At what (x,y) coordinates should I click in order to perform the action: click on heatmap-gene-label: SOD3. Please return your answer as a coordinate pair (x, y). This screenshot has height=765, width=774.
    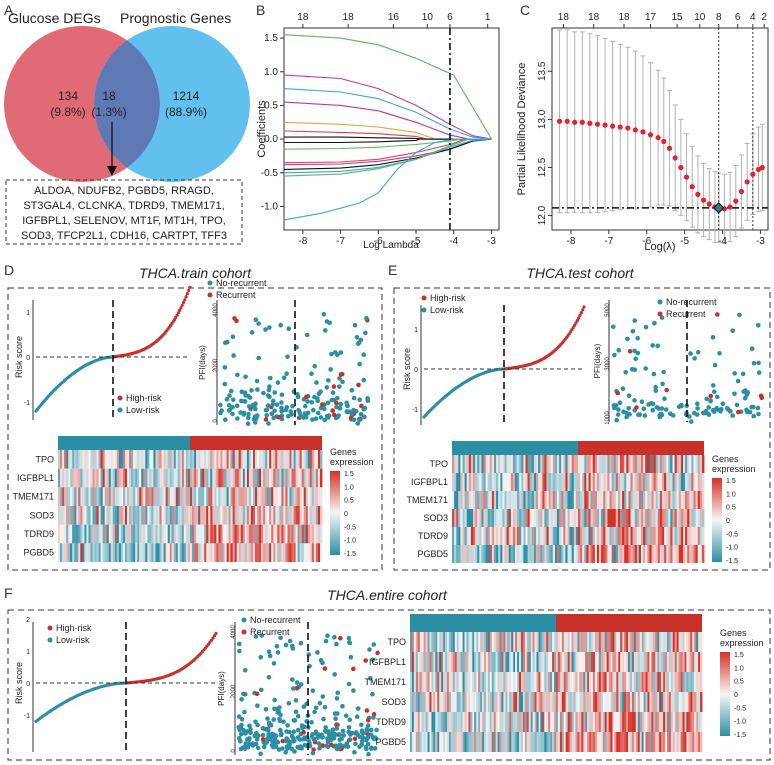
    Looking at the image, I should click on (435, 518).